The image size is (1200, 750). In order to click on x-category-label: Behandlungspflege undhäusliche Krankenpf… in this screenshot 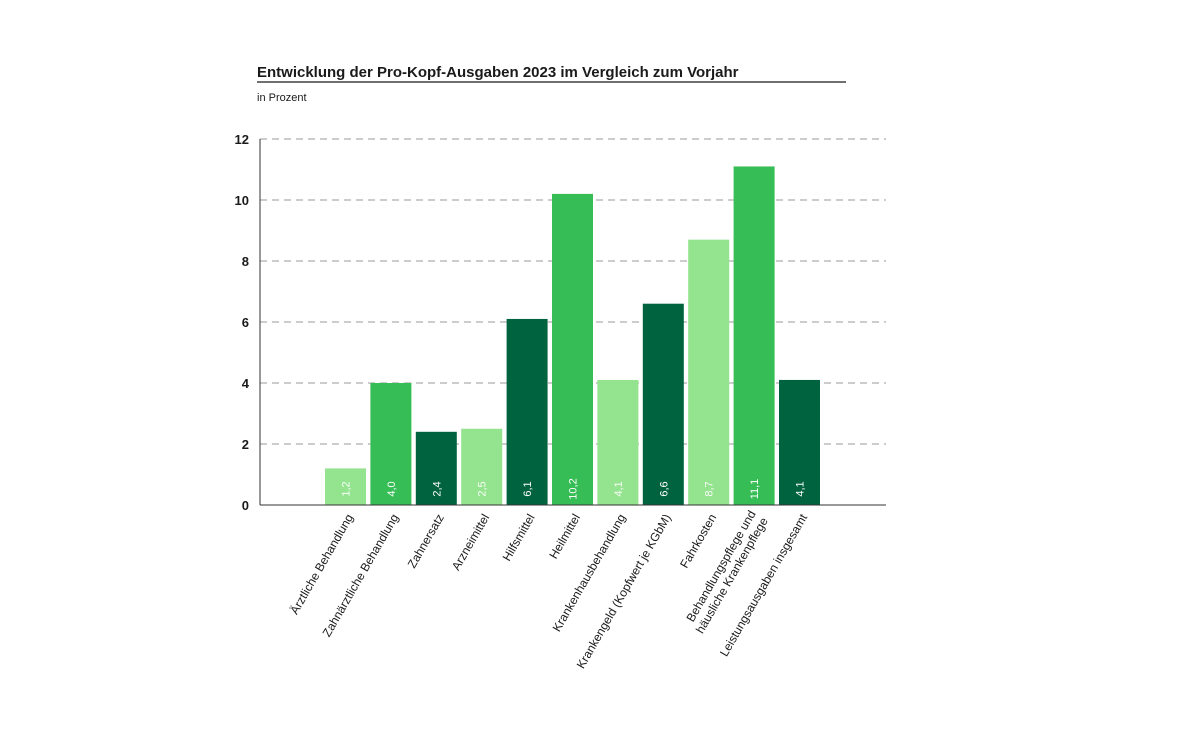, I will do `click(726, 572)`.